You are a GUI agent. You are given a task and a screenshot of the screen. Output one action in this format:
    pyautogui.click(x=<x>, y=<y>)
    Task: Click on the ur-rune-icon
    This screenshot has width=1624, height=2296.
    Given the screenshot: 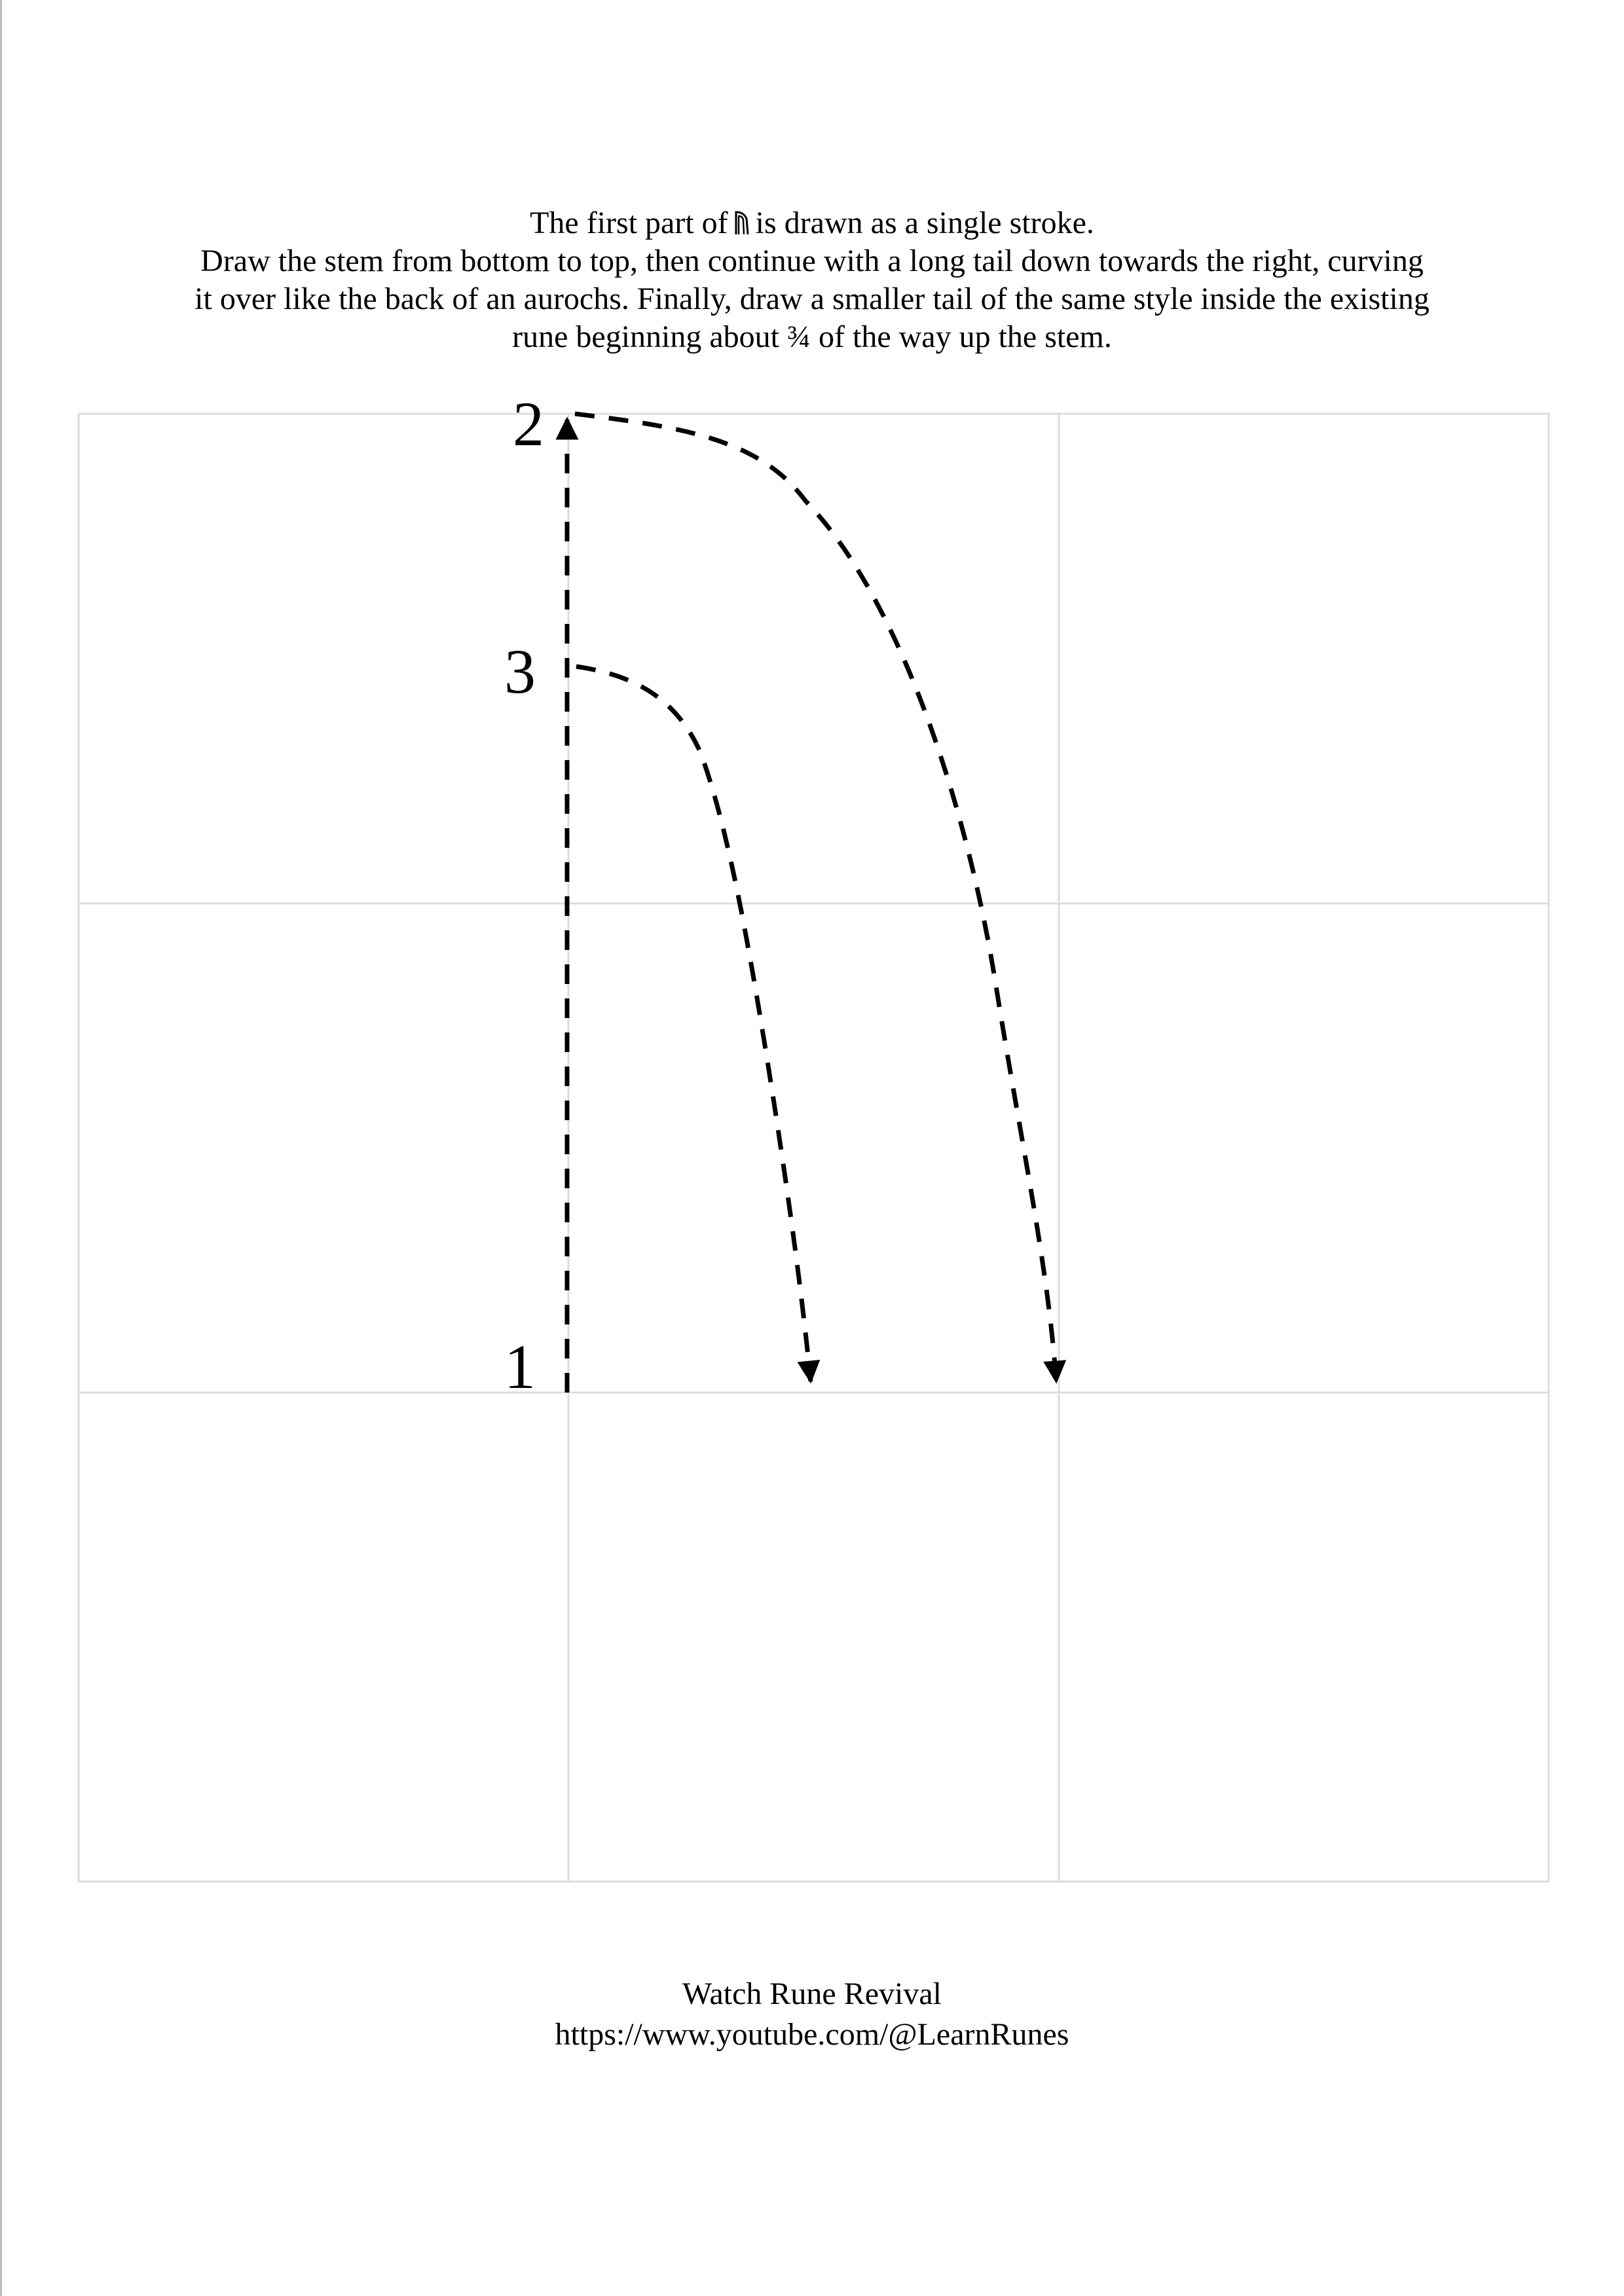 What is the action you would take?
    pyautogui.click(x=742, y=223)
    